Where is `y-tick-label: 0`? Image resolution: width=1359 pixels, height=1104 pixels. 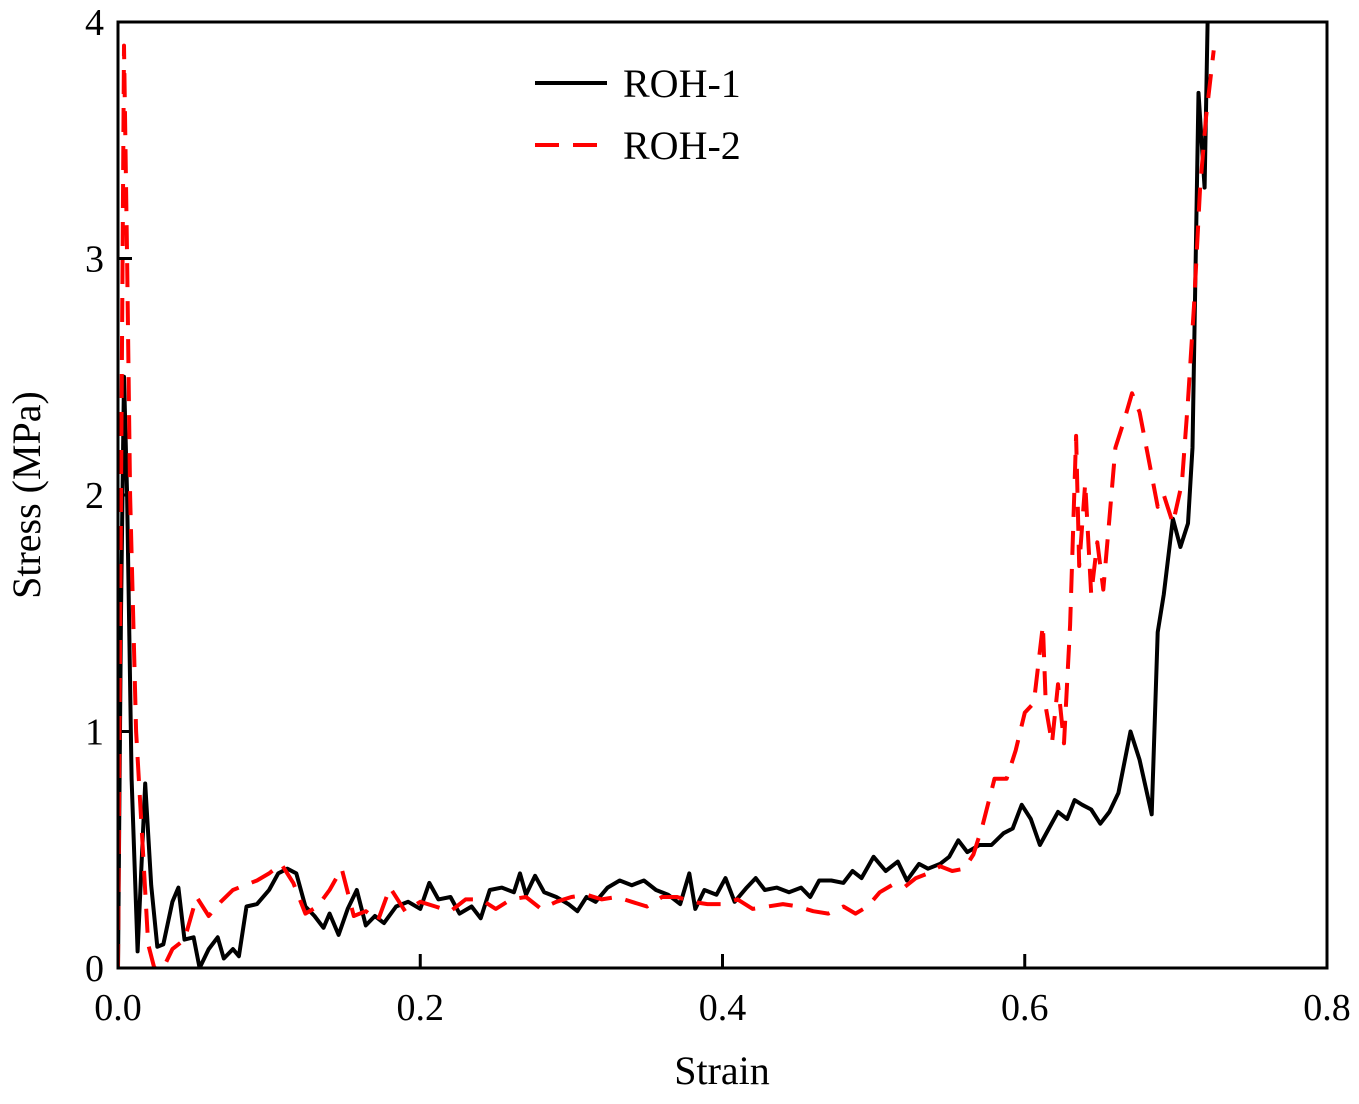 y-tick-label: 0 is located at coordinates (94, 969).